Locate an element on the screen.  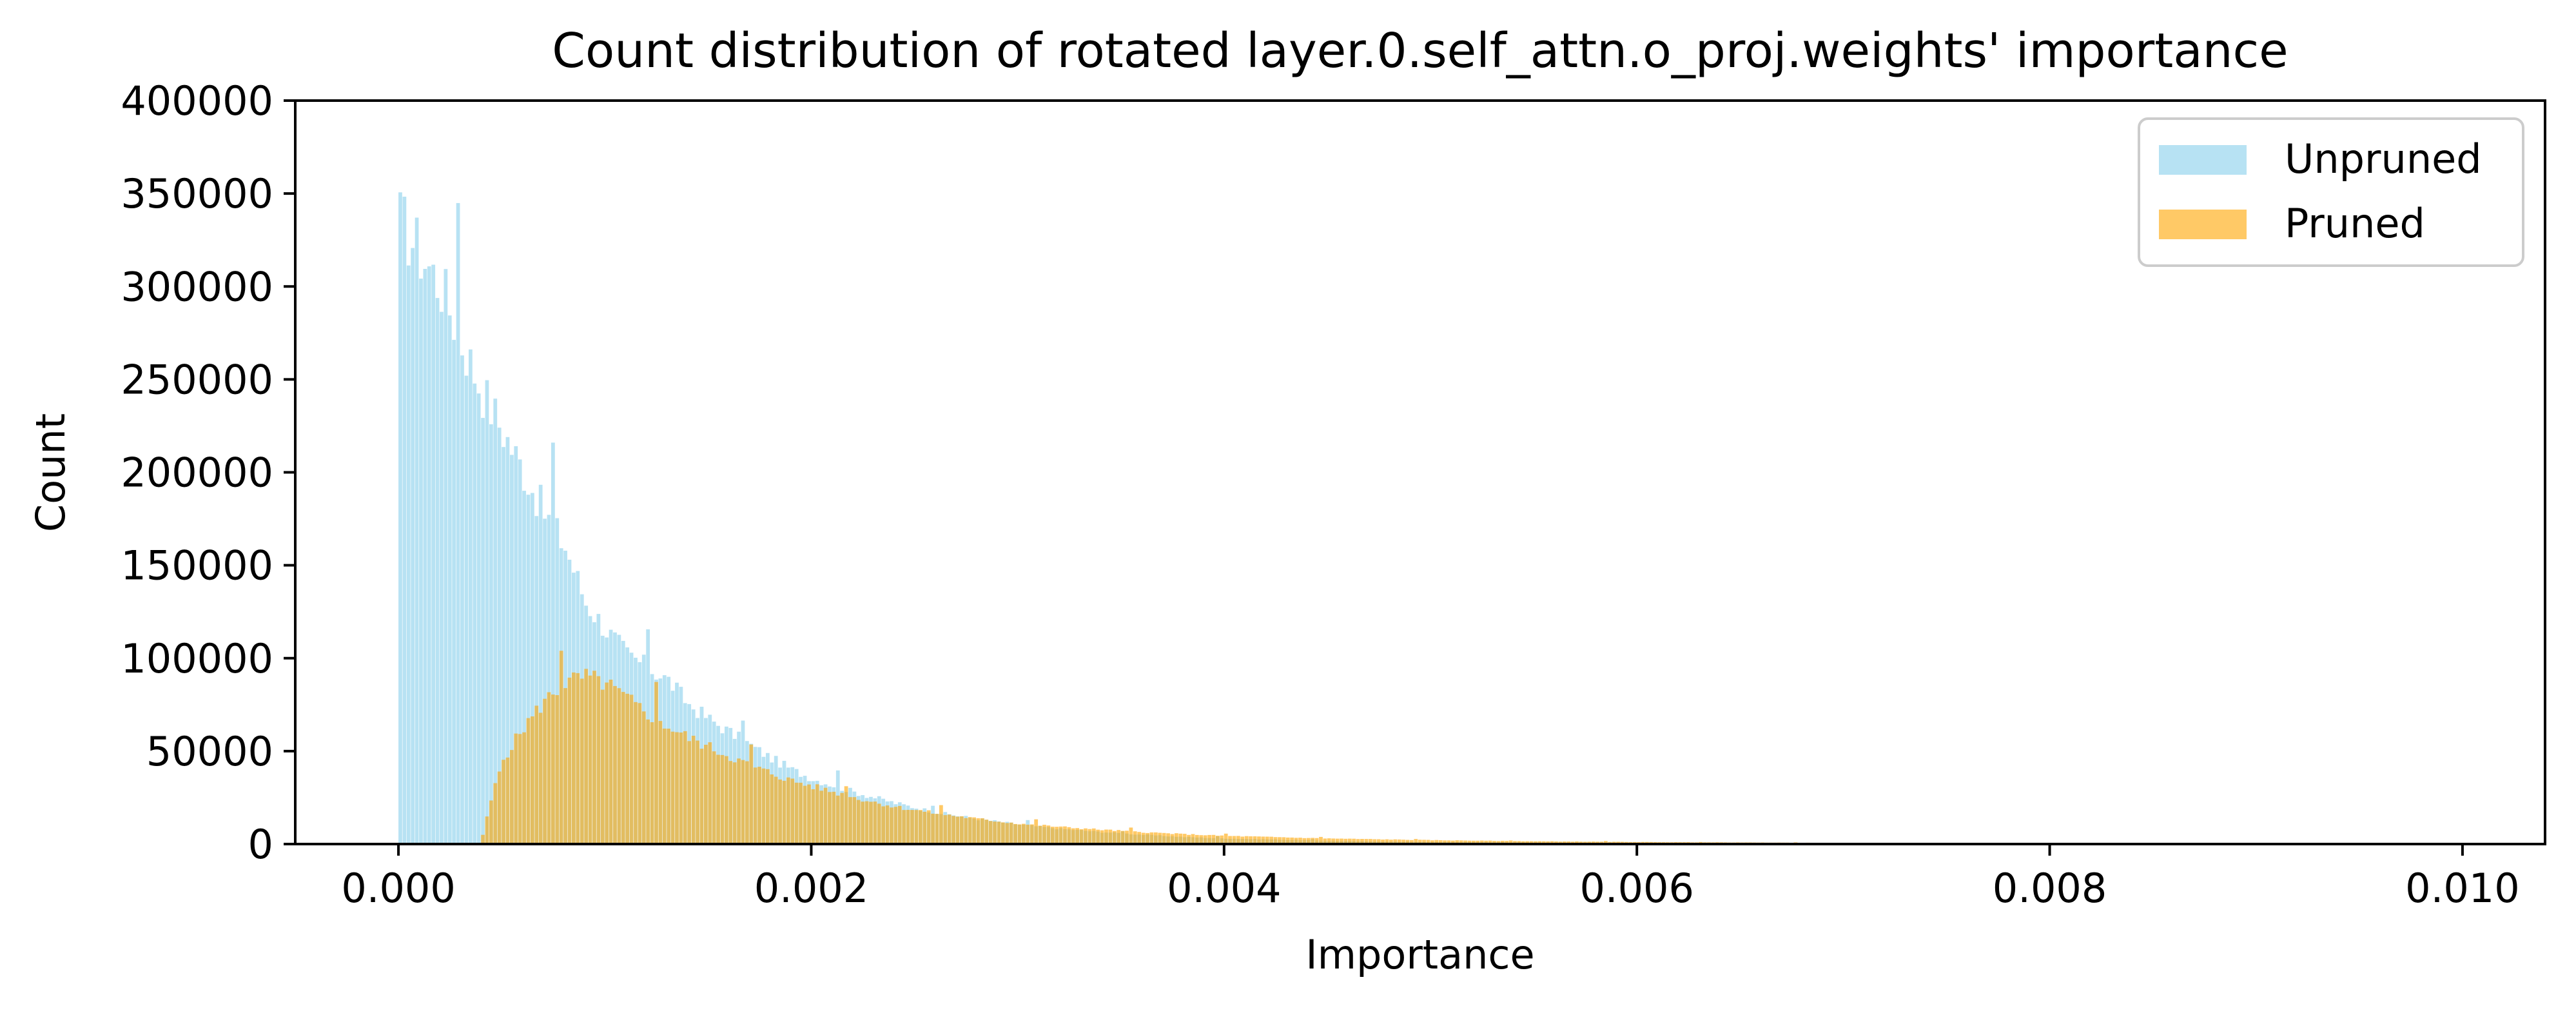
y-tick-label: 300000 is located at coordinates (197, 287).